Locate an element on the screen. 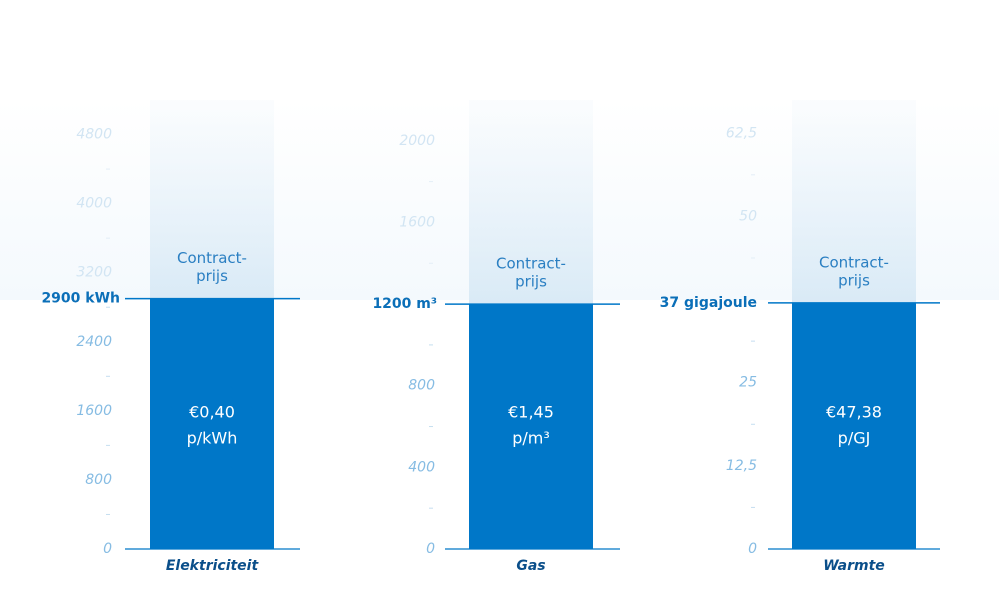 The height and width of the screenshot is (613, 999). y-tick-label: 25 is located at coordinates (748, 383).